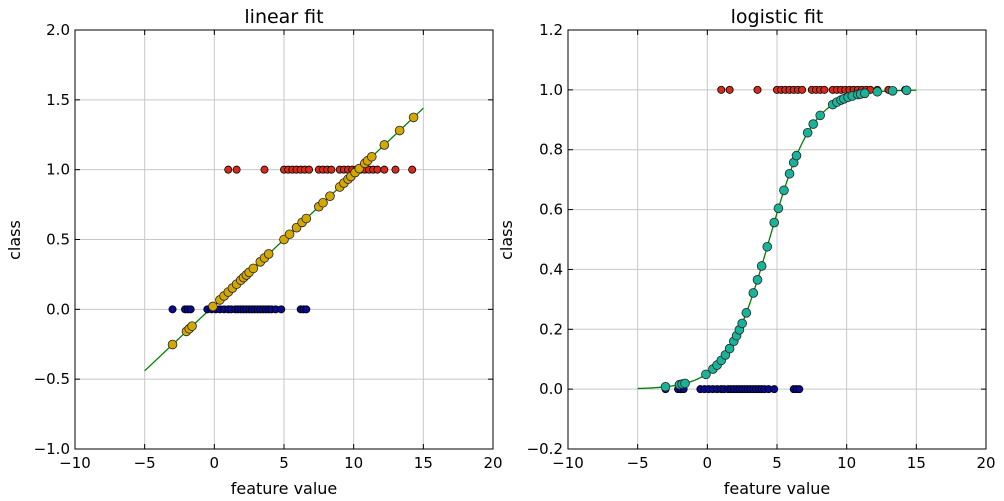 The image size is (1004, 501). I want to click on logistic-xtick-label-2: 0, so click(708, 463).